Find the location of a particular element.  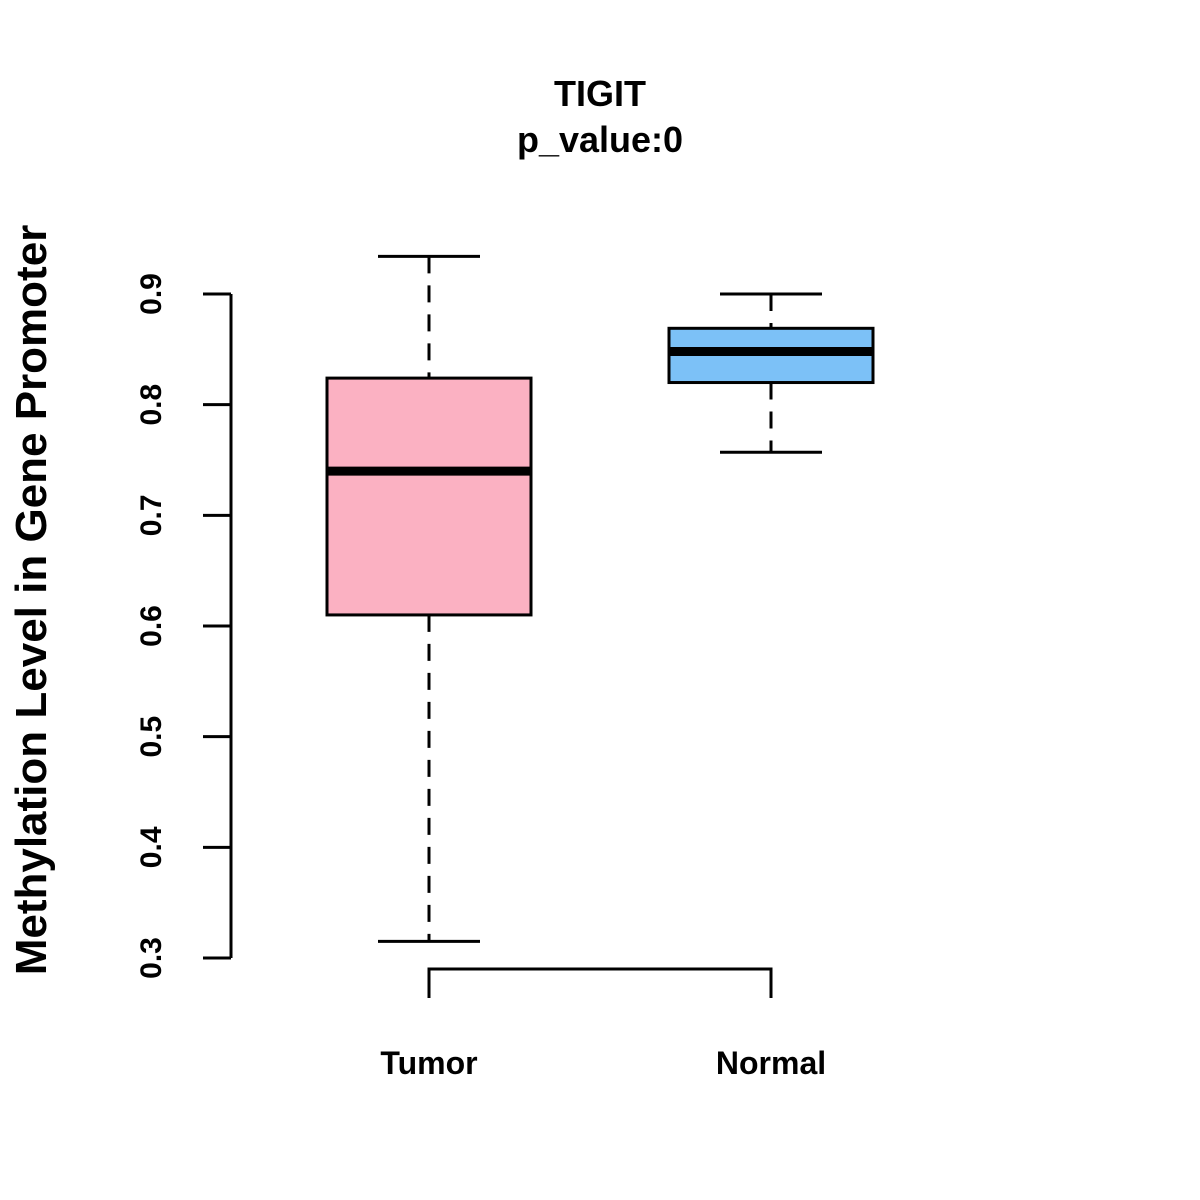

y-tick-label-5: 0.8 is located at coordinates (151, 405).